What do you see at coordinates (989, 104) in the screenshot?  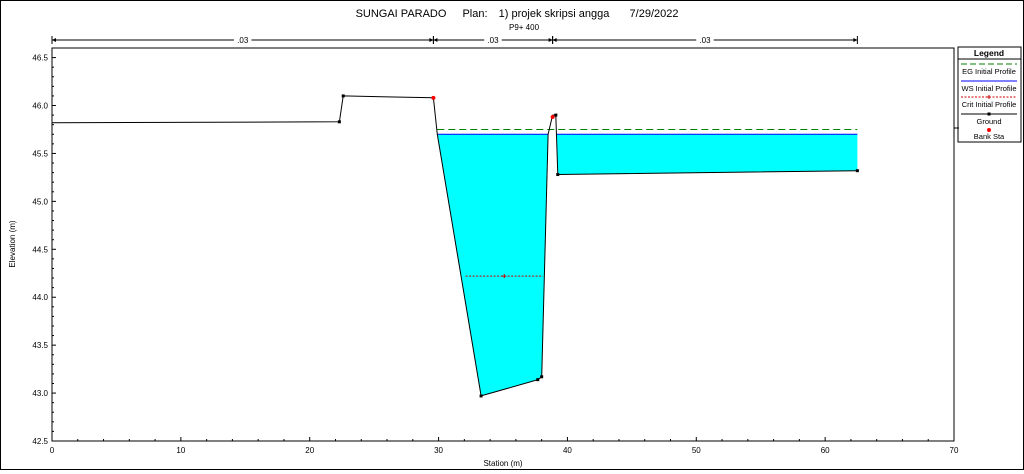 I see `legend-crit-label: Crit Initial Profile` at bounding box center [989, 104].